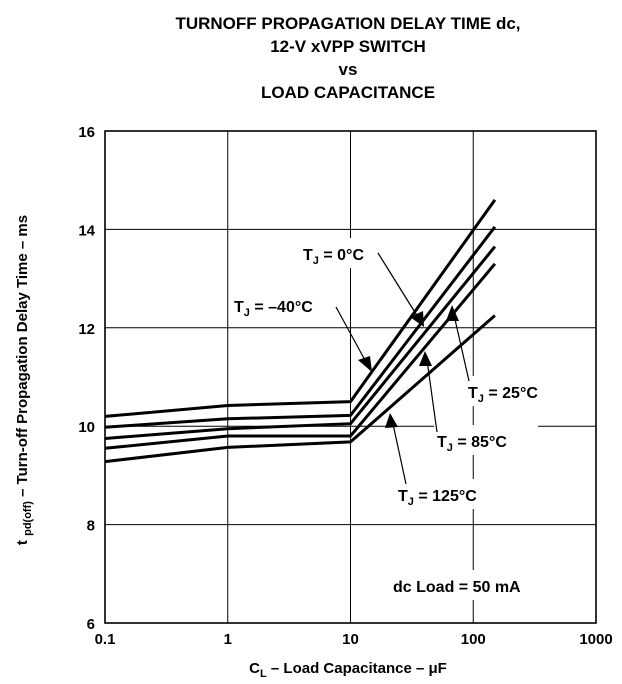 The height and width of the screenshot is (684, 622). What do you see at coordinates (365, 364) in the screenshot?
I see `arrowhead-tj-minus40c` at bounding box center [365, 364].